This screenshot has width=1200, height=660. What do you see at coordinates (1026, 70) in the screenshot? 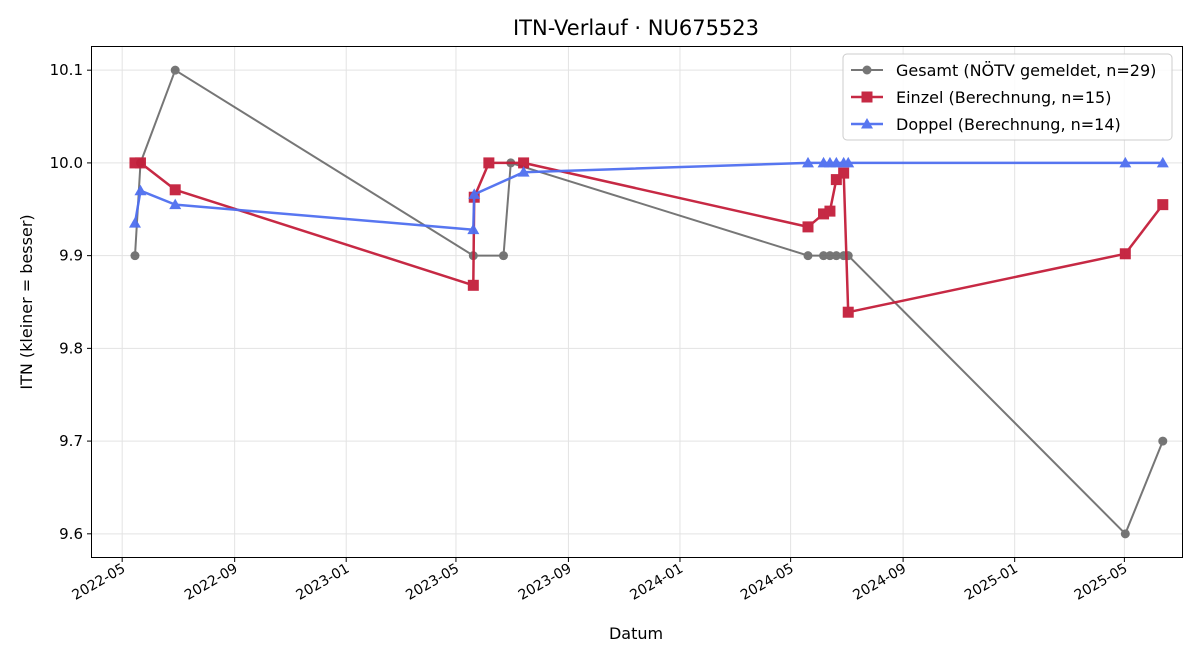
I see `legend-label: Gesamt (NÖTV gemeldet, n=29)` at bounding box center [1026, 70].